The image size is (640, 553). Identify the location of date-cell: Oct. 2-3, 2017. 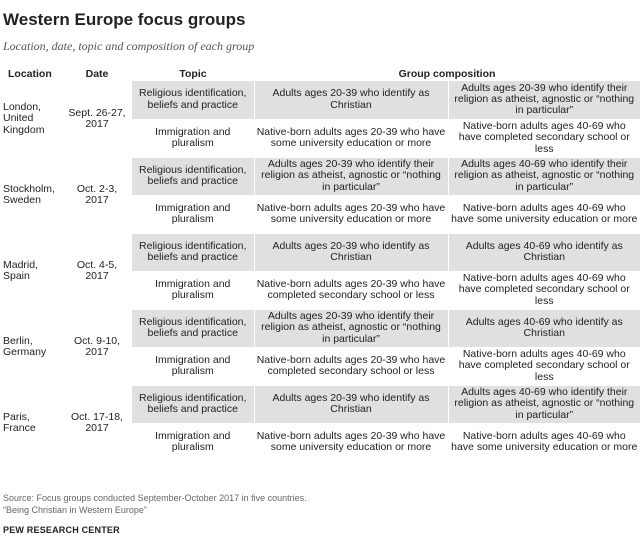
(97, 194).